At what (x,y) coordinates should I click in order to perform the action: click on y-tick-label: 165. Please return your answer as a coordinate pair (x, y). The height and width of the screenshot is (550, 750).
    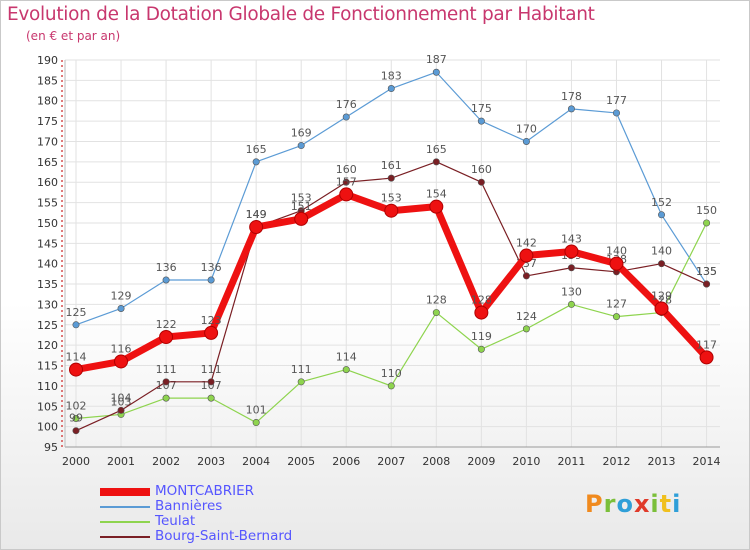
    Looking at the image, I should click on (47, 162).